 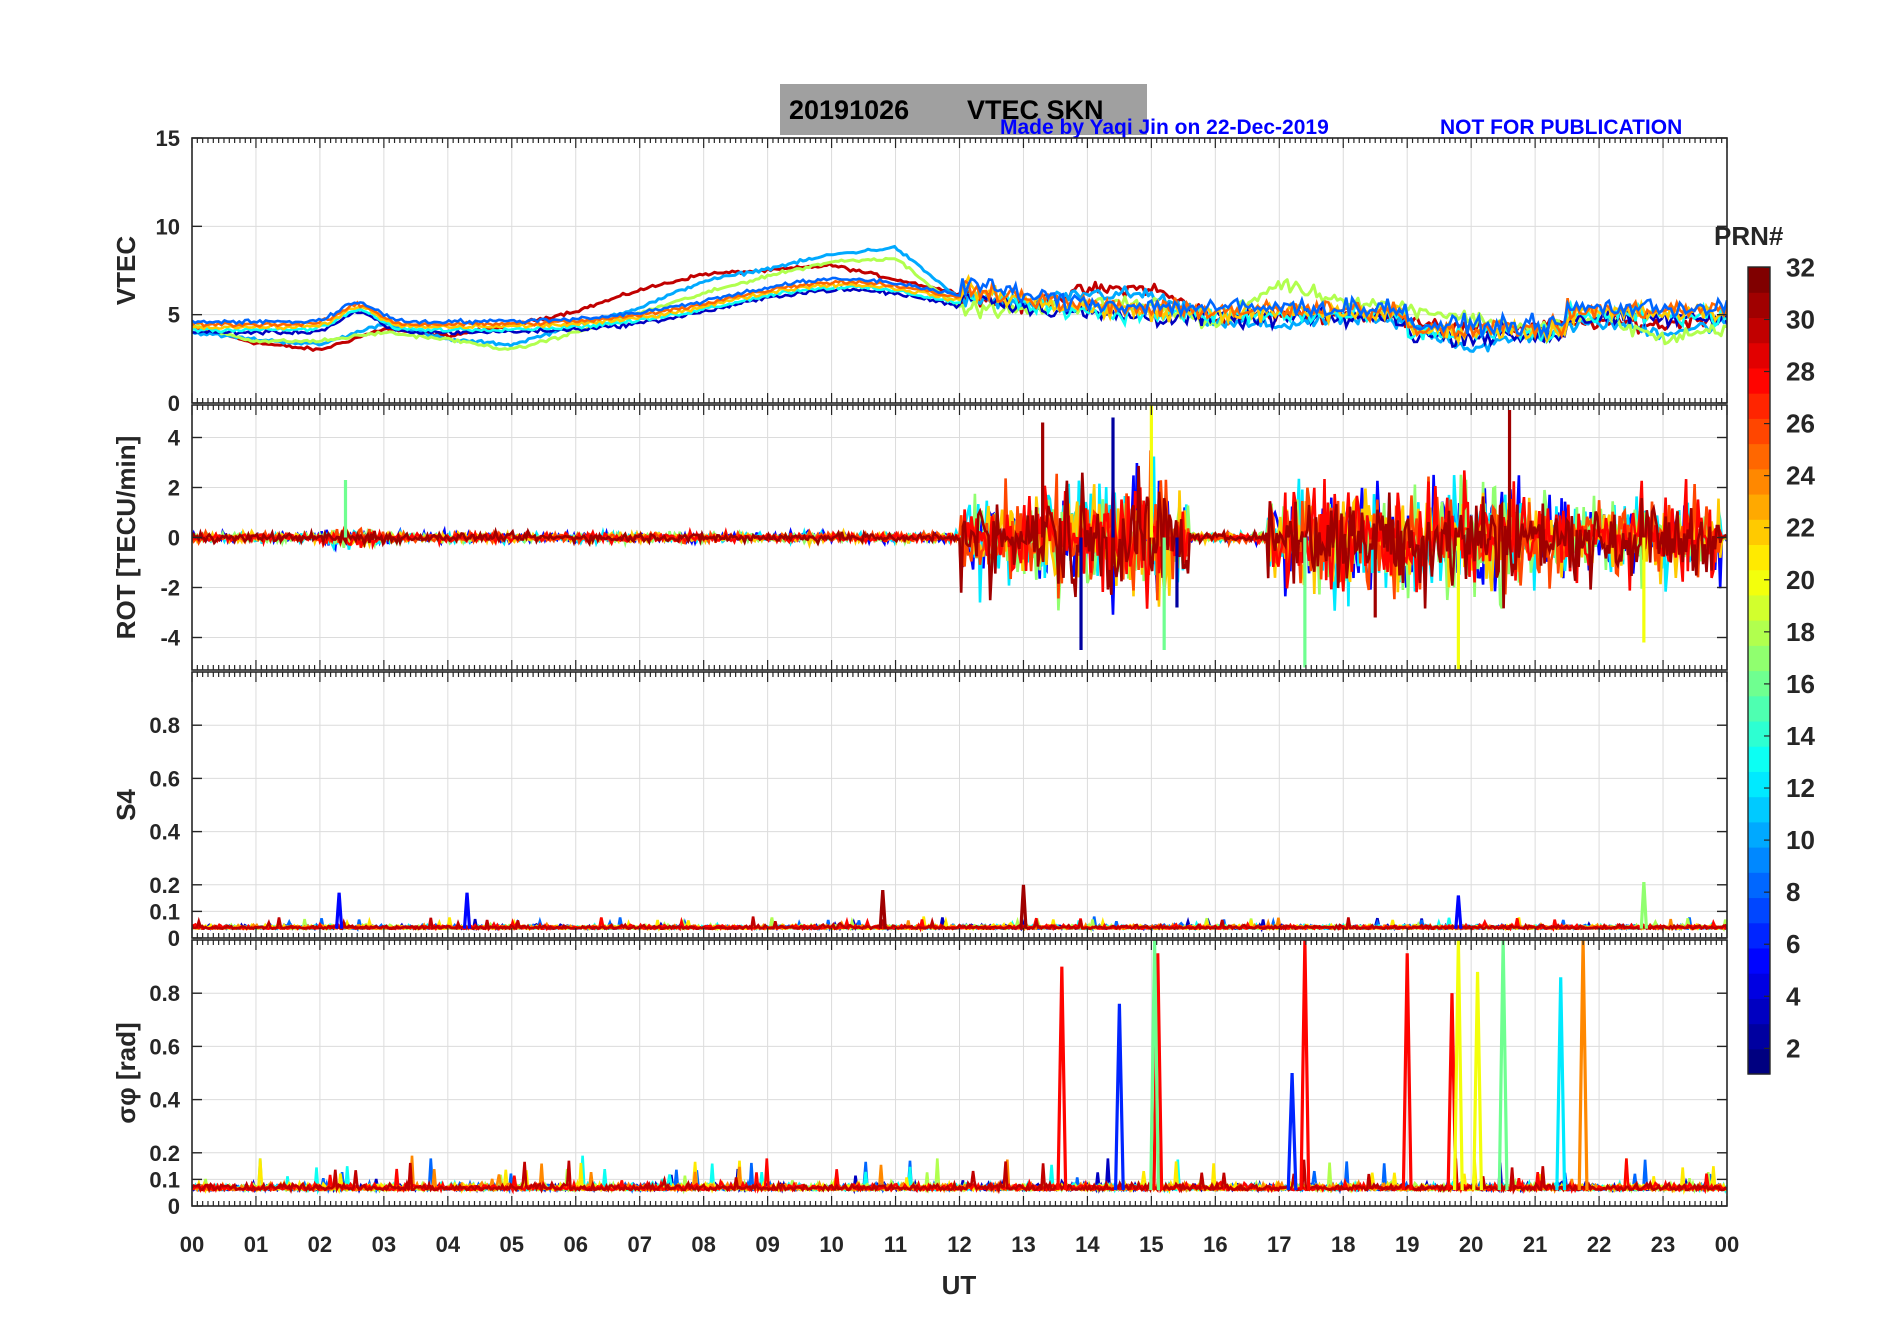 I want to click on sigma-phi-ytick-labels: 00.10.2 0.4 0.6 0.8, so click(x=164, y=1100).